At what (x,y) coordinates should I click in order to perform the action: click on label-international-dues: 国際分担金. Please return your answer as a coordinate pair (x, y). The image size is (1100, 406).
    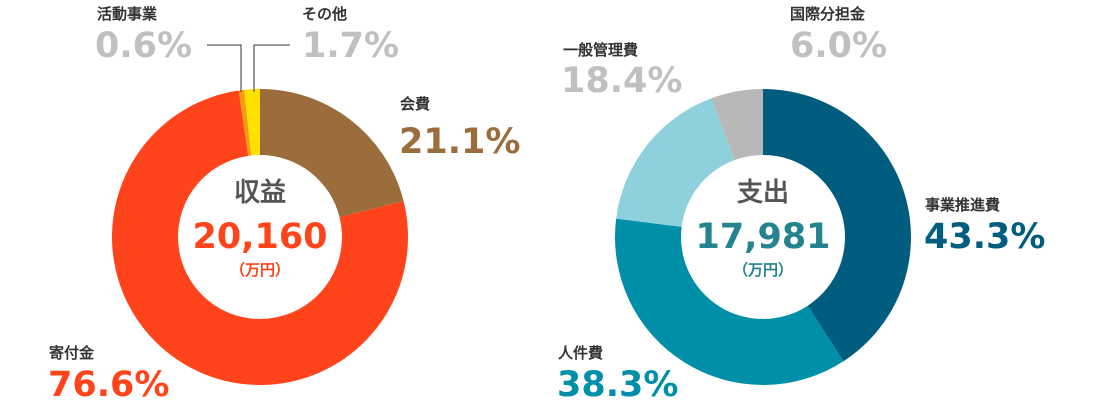
    Looking at the image, I should click on (828, 14).